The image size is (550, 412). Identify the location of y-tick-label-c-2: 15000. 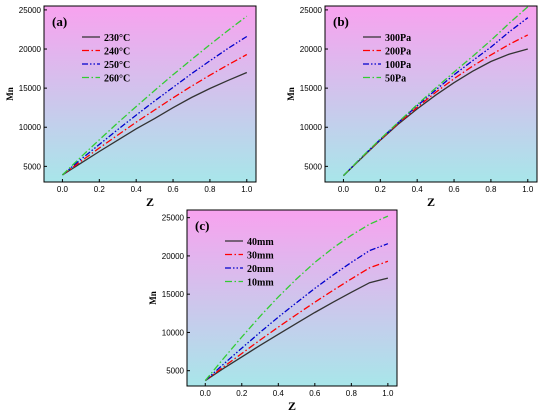
(173, 294).